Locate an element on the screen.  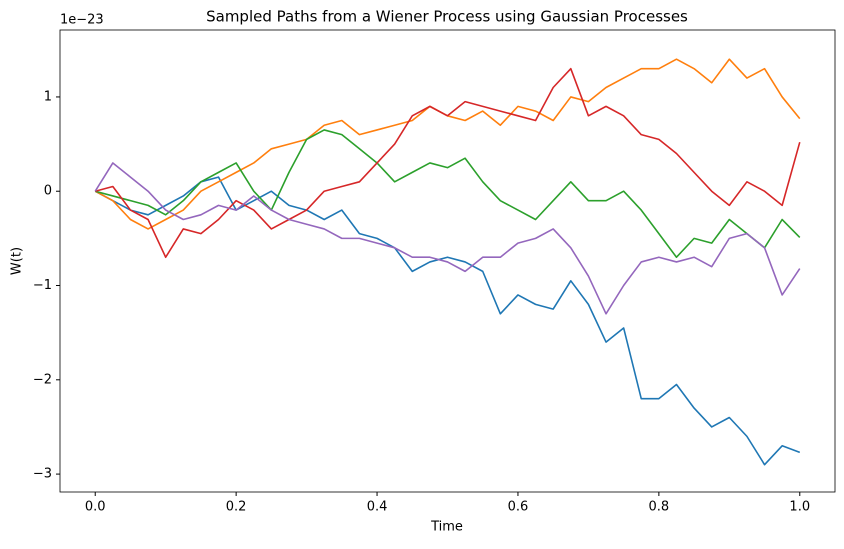
y-tick-label: −2 is located at coordinates (42, 379).